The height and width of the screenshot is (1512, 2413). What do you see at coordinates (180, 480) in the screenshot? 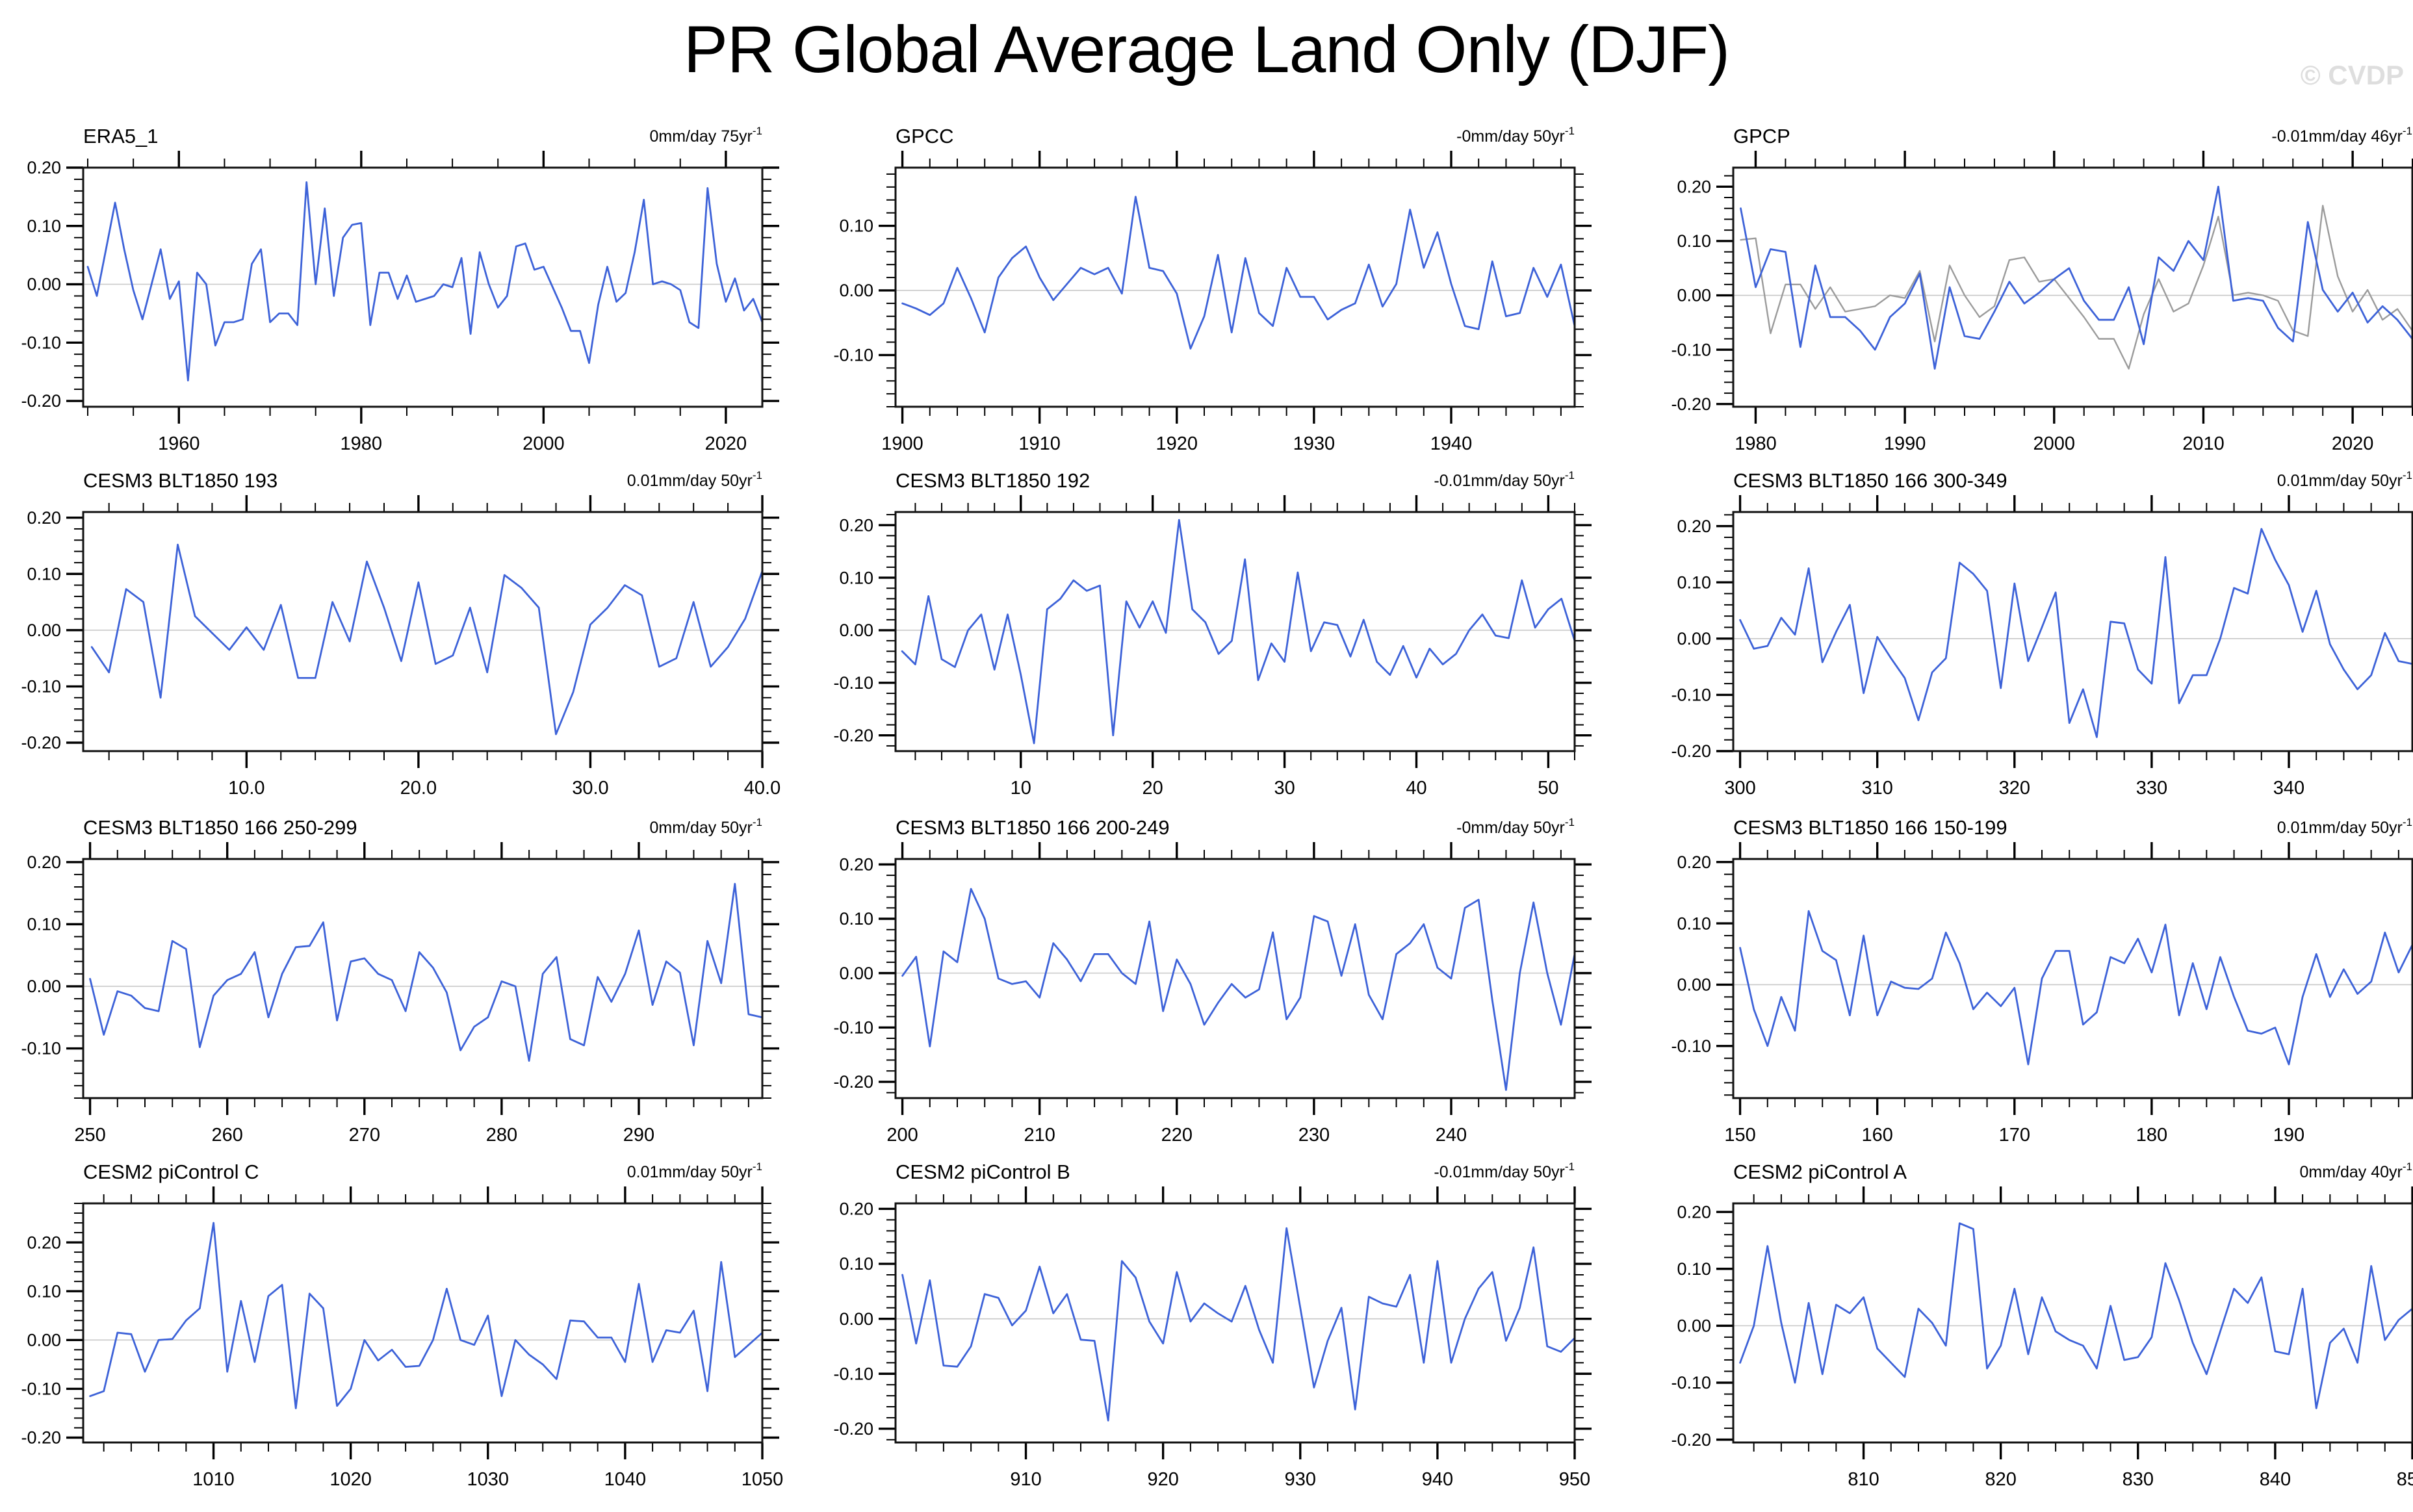
I see `panel-title: CESM3 BLT1850 193` at bounding box center [180, 480].